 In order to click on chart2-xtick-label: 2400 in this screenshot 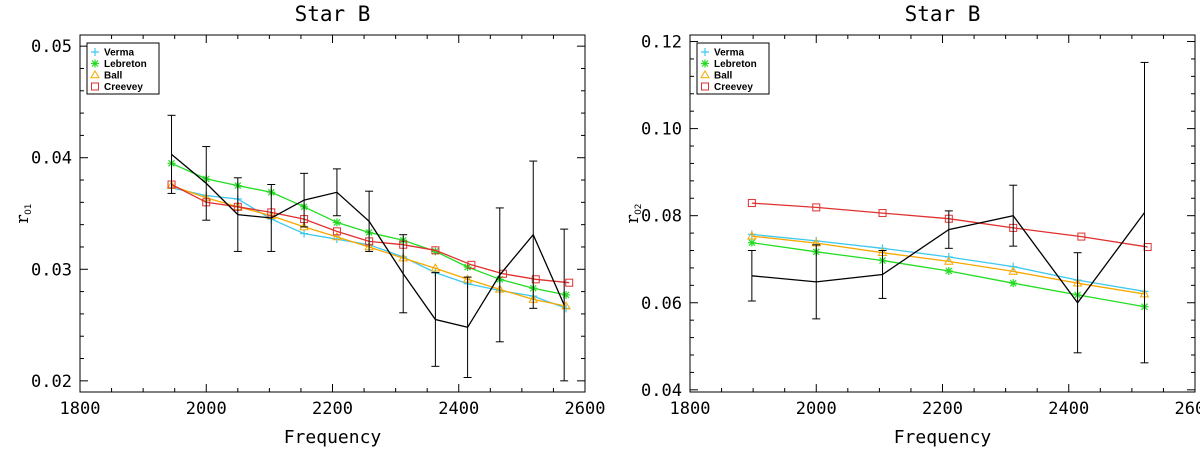, I will do `click(1068, 409)`.